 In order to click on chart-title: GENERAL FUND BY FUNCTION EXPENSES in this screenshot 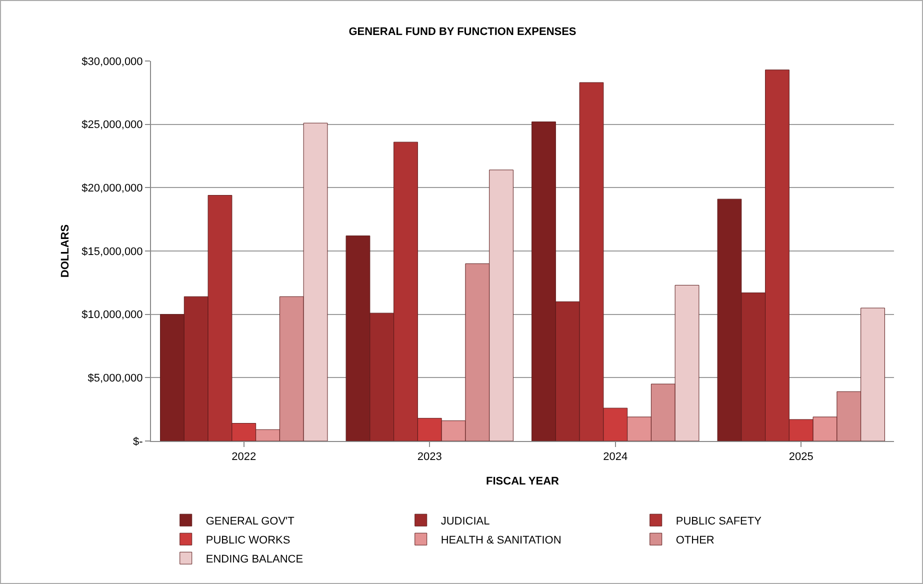, I will do `click(462, 32)`.